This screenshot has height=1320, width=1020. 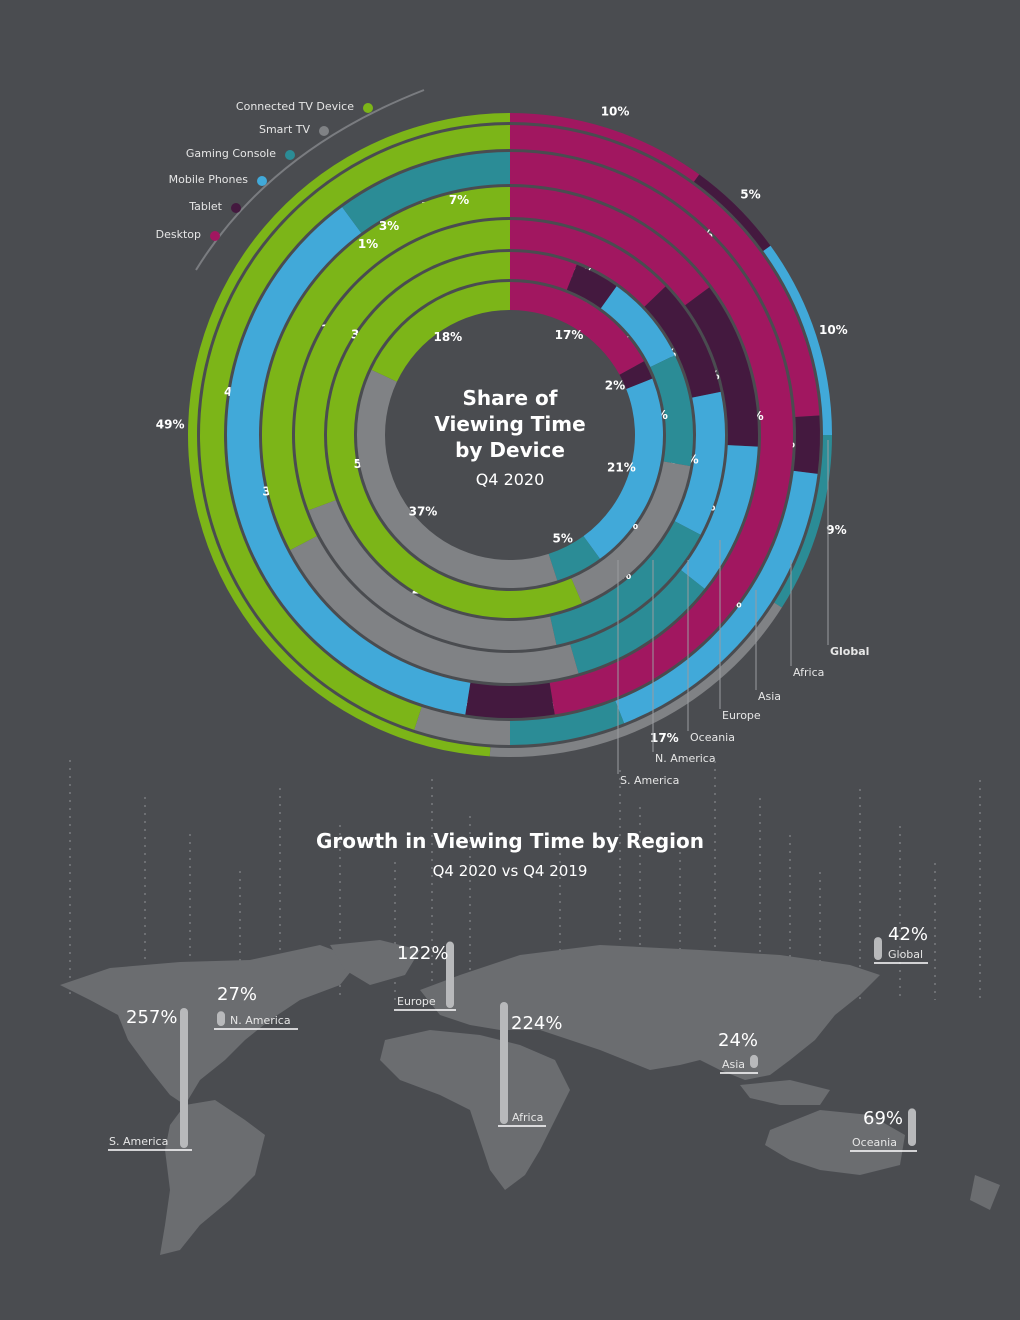 I want to click on segment-europe-desktop, so click(x=610, y=246).